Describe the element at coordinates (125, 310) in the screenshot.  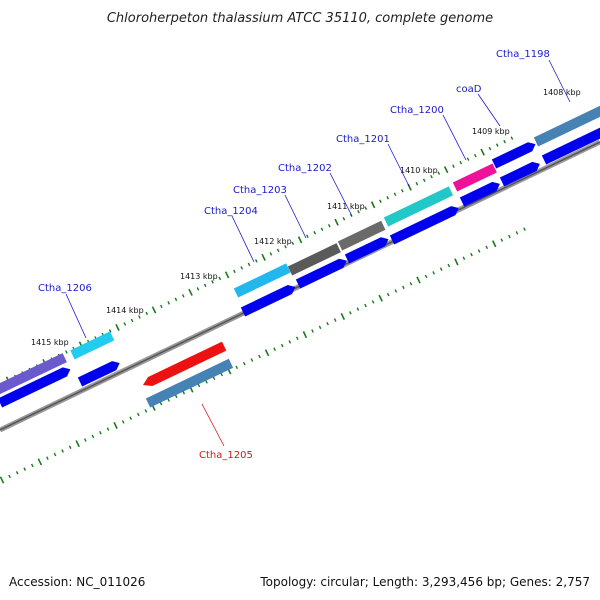
I see `kbp-label: 1414 kbp` at that location.